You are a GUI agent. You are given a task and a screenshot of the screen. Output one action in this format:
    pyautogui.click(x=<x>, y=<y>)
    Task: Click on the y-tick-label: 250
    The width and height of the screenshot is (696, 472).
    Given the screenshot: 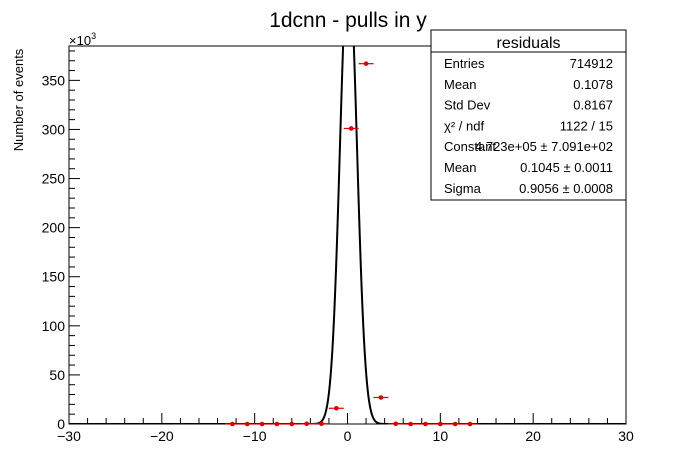 What is the action you would take?
    pyautogui.click(x=54, y=179)
    